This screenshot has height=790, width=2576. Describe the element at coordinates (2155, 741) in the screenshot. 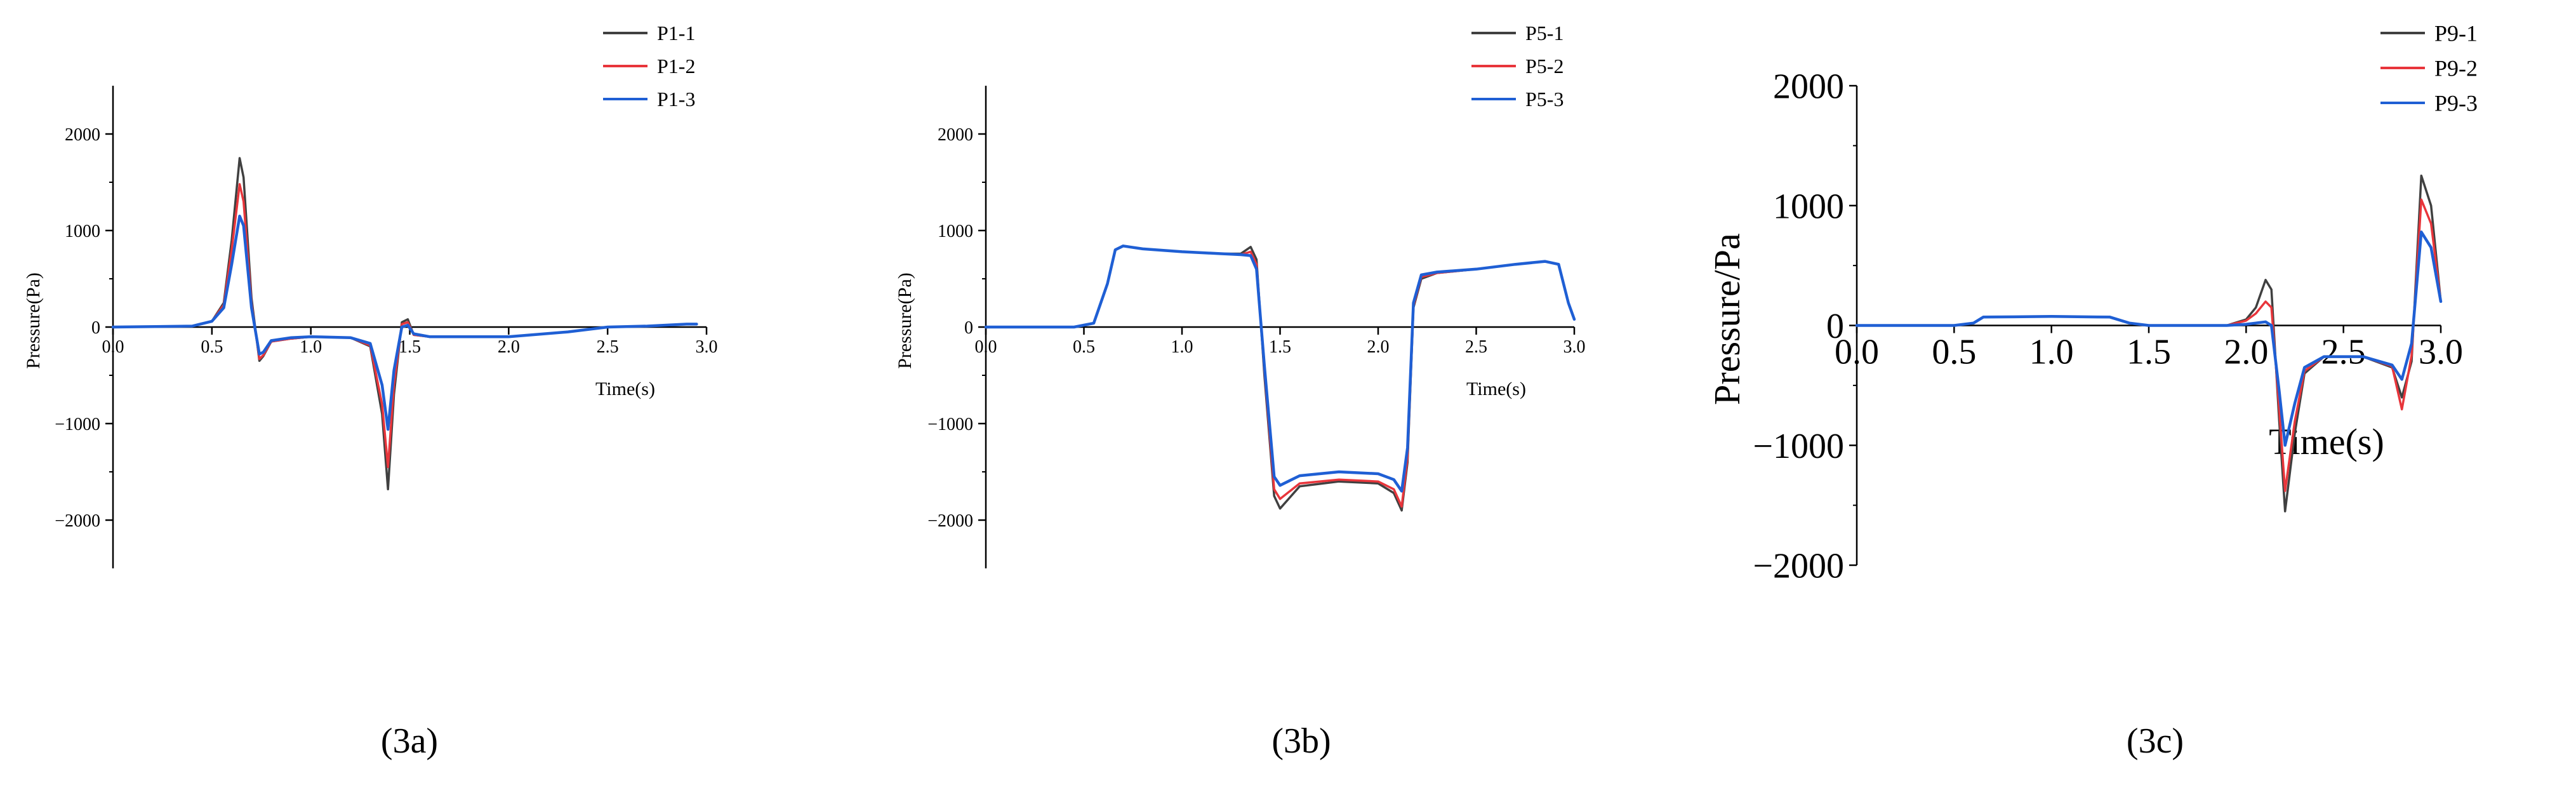

I see `panel-caption: (3c)` at that location.